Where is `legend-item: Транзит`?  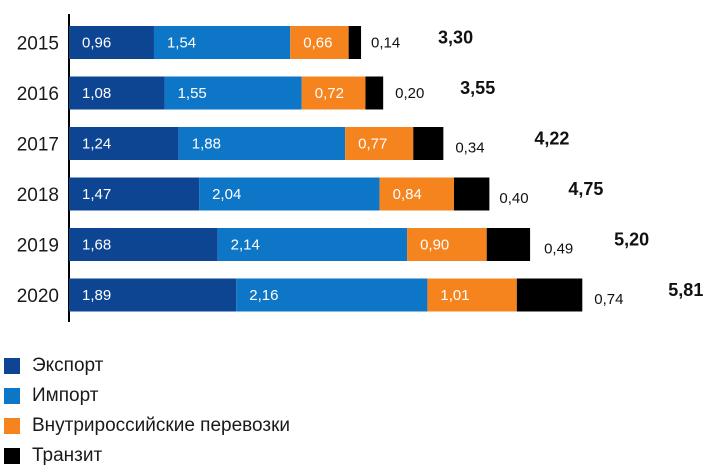 legend-item: Транзит is located at coordinates (145, 456).